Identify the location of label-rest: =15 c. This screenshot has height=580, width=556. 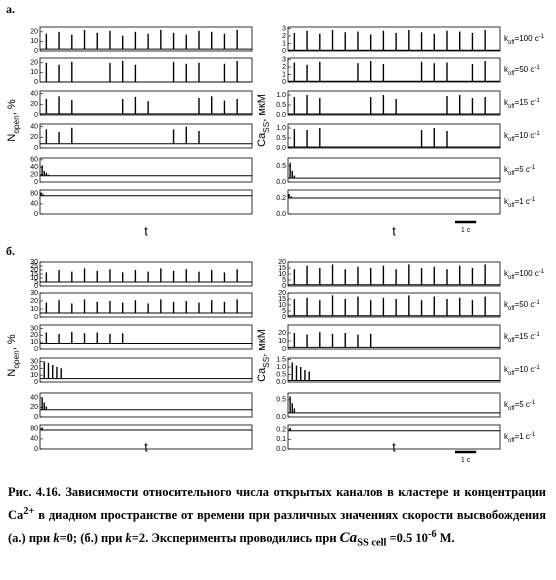
(525, 102).